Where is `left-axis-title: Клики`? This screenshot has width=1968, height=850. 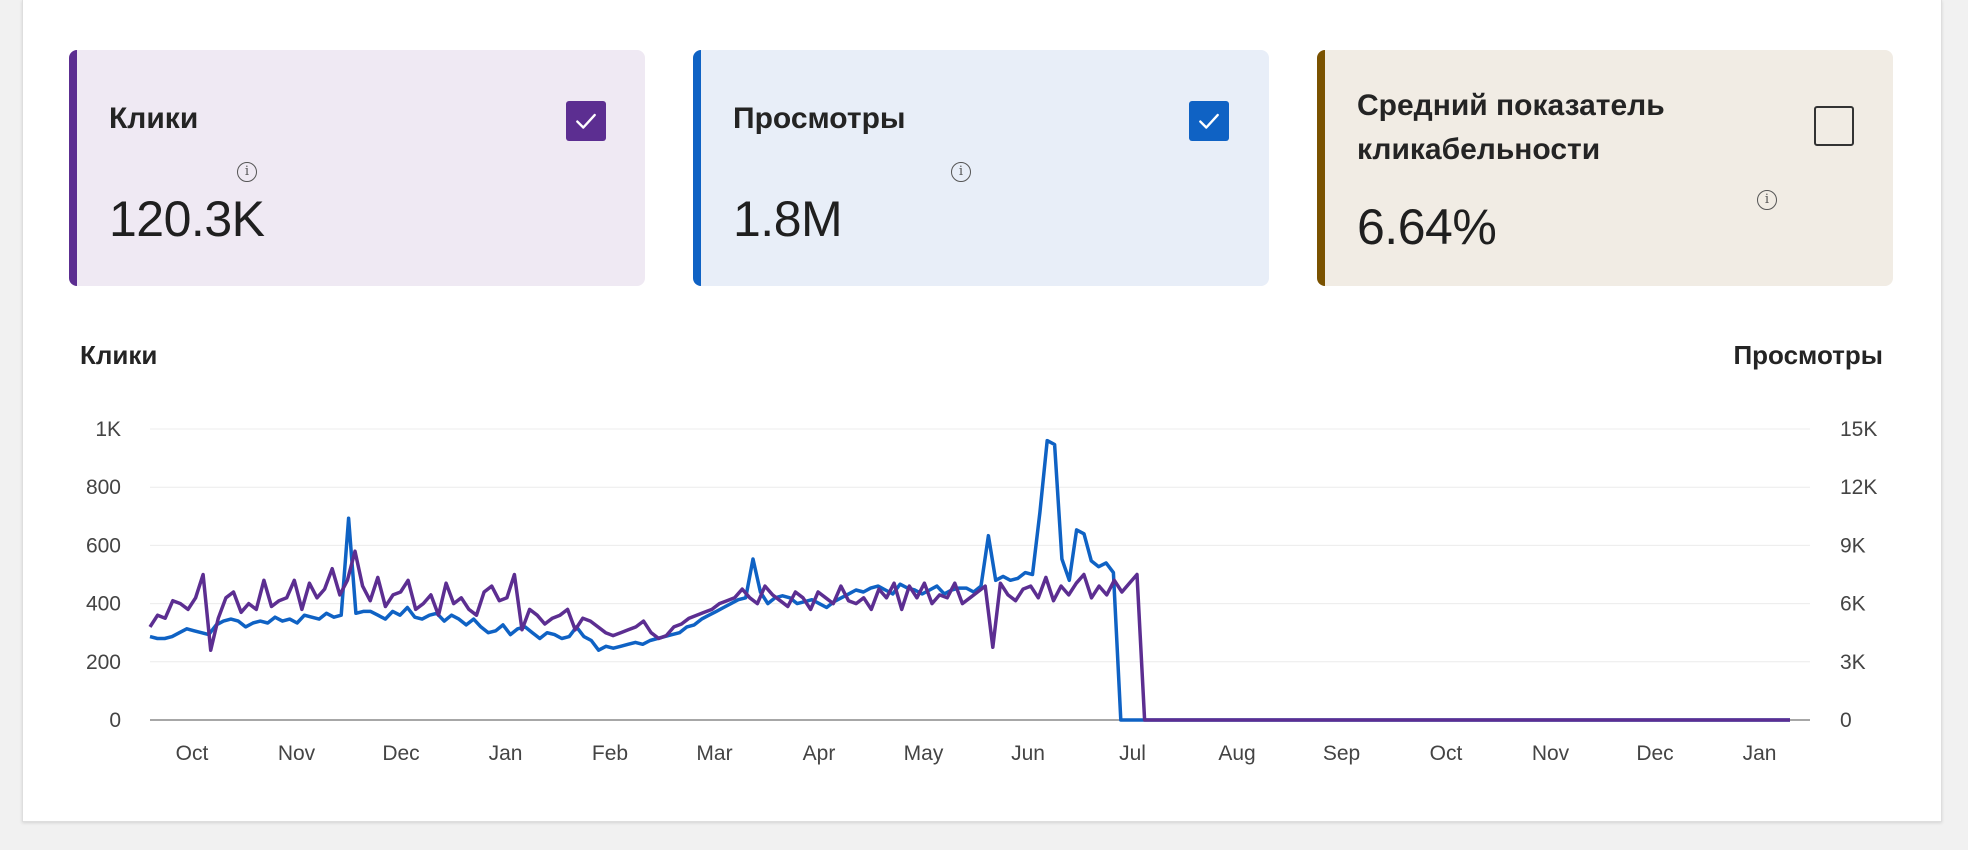
left-axis-title: Клики is located at coordinates (119, 355).